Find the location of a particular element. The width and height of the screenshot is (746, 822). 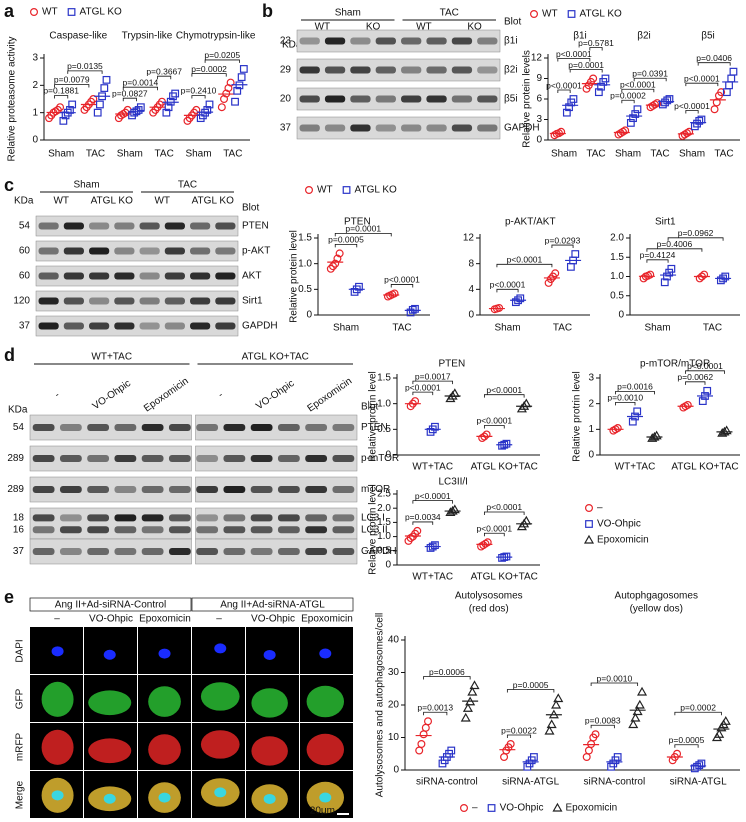

kda-label: 54 is located at coordinates (25, 226).